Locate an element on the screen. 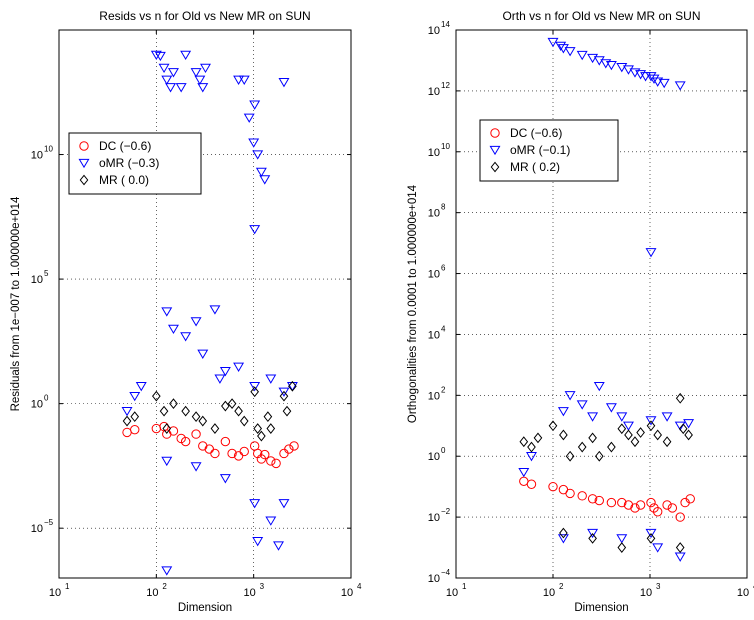 This screenshot has width=754, height=620. y-tick-exponent: 6 is located at coordinates (443, 268).